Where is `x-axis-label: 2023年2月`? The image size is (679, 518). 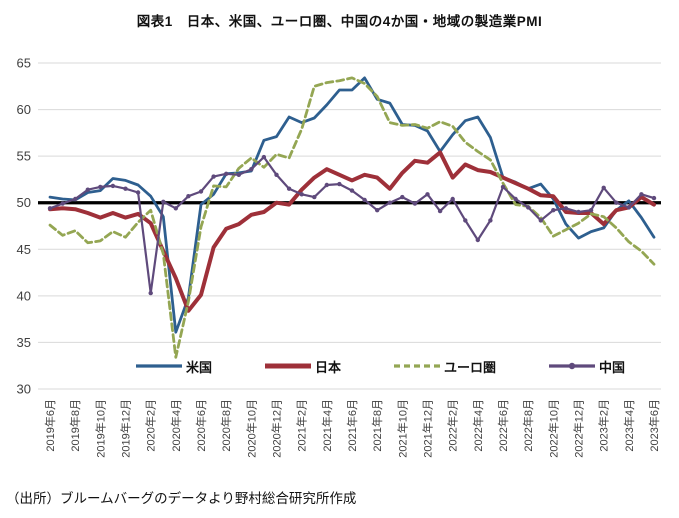 x-axis-label: 2023年2月 is located at coordinates (604, 425).